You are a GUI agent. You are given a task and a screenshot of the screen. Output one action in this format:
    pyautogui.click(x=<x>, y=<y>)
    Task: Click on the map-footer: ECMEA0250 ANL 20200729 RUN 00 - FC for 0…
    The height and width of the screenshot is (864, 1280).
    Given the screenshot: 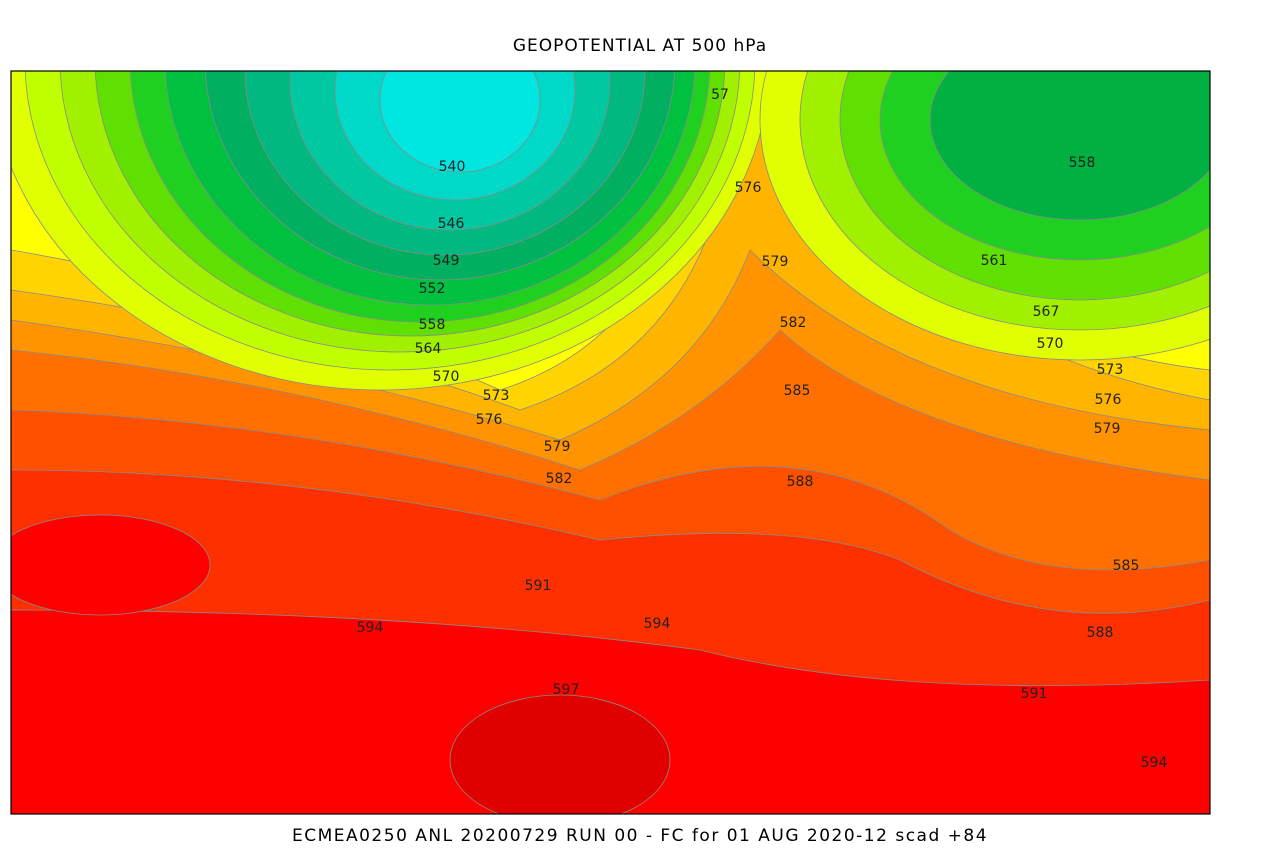 What is the action you would take?
    pyautogui.click(x=640, y=836)
    